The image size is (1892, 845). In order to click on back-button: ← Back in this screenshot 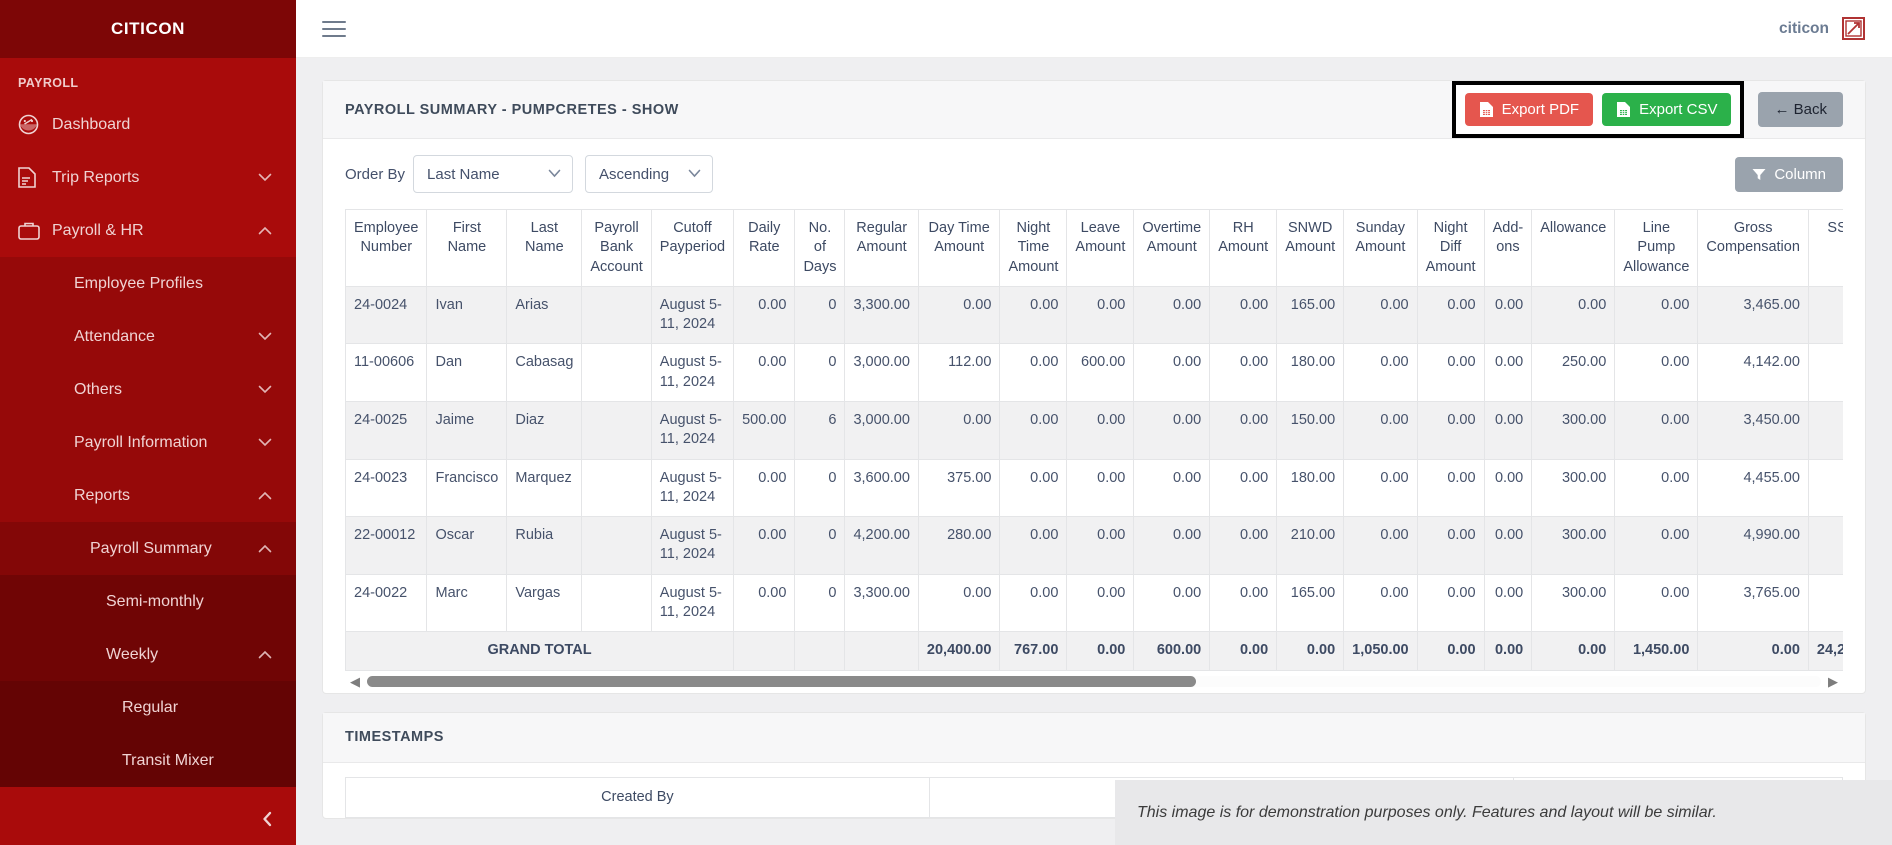, I will do `click(1800, 109)`.